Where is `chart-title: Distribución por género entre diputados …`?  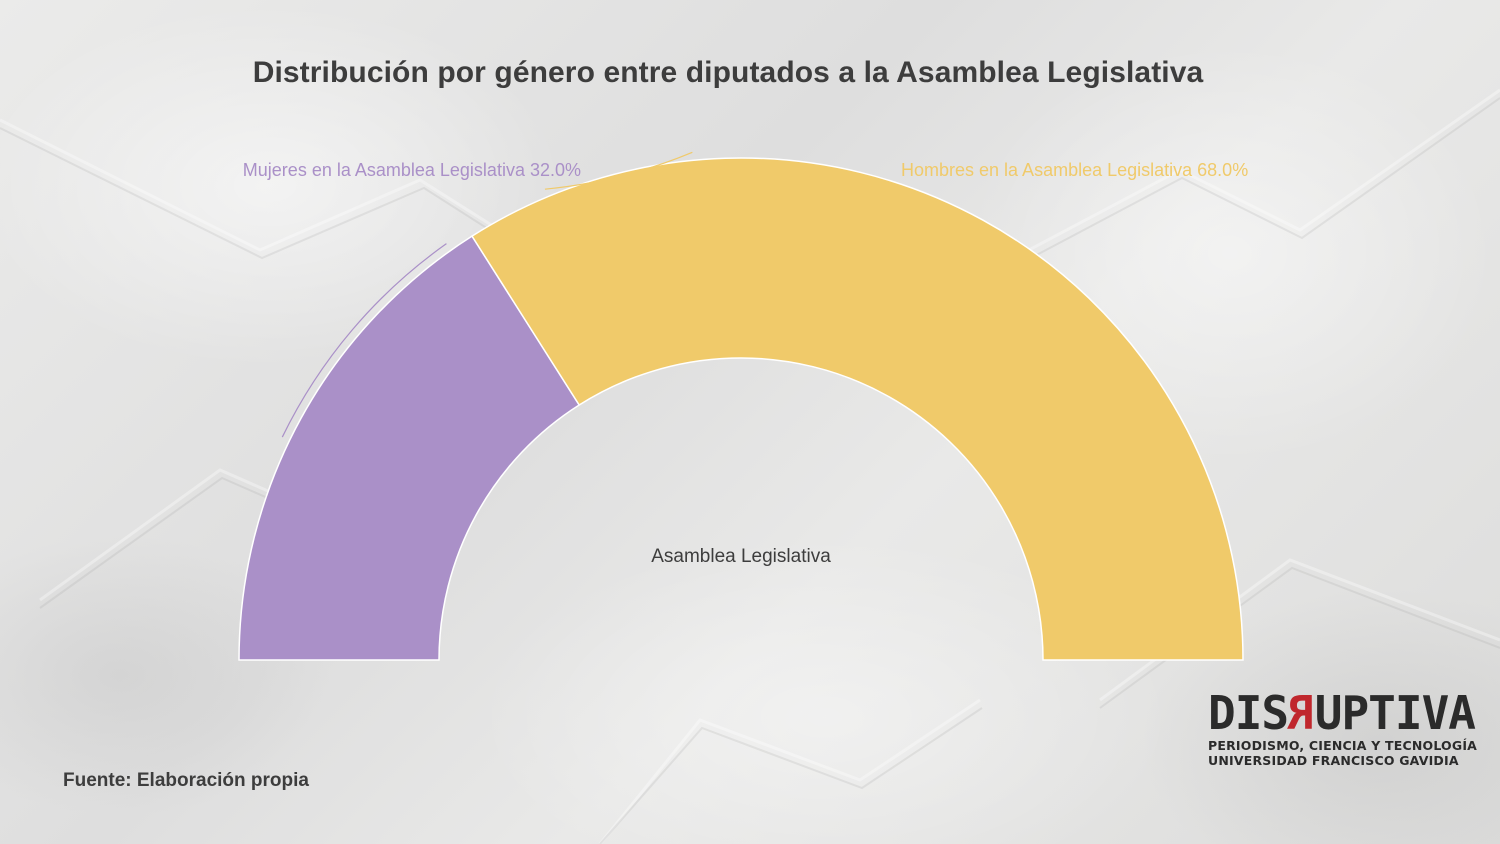 chart-title: Distribución por género entre diputados … is located at coordinates (728, 72).